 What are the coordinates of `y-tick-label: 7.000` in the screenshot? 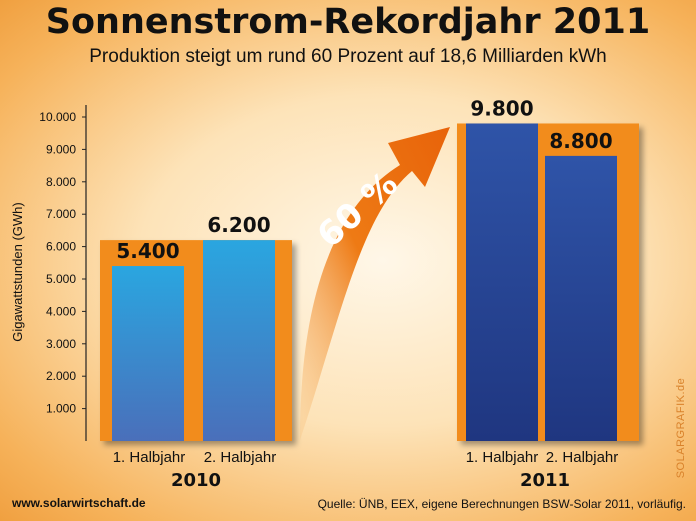 It's located at (61, 214).